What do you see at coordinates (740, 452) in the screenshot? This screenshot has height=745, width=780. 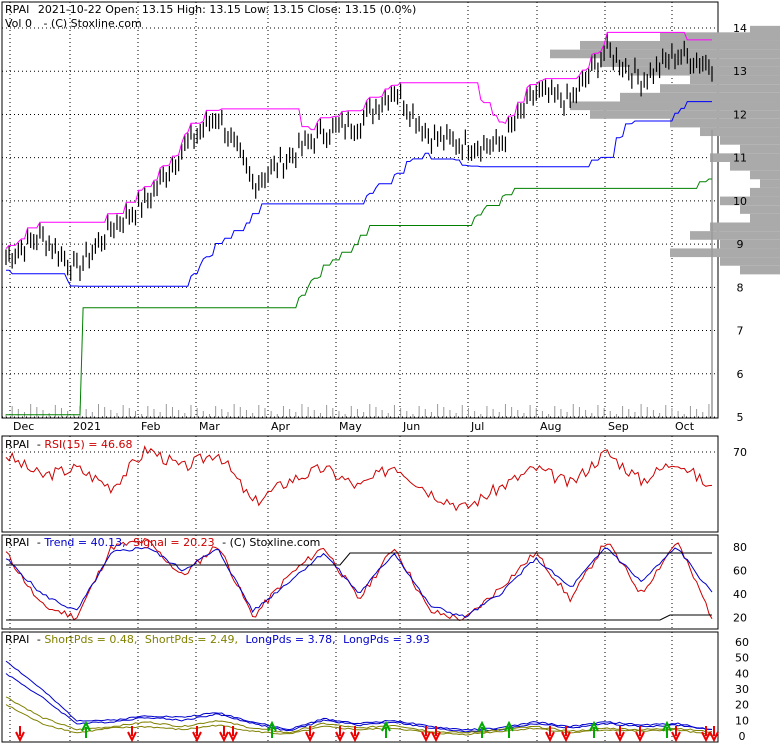 I see `rsi-tick-label: 70` at bounding box center [740, 452].